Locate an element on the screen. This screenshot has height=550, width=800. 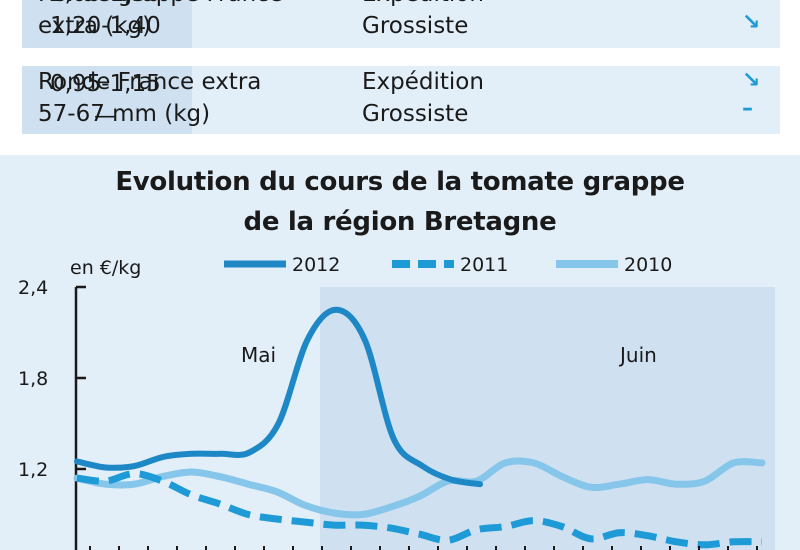
series-line-2010 is located at coordinates (419, 488).